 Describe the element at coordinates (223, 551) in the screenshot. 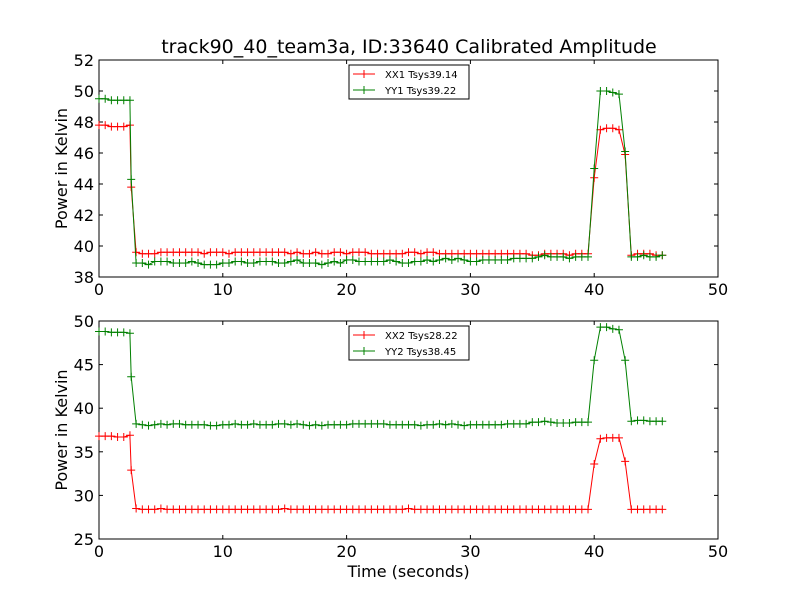

I see `x-tick-label: 10` at that location.